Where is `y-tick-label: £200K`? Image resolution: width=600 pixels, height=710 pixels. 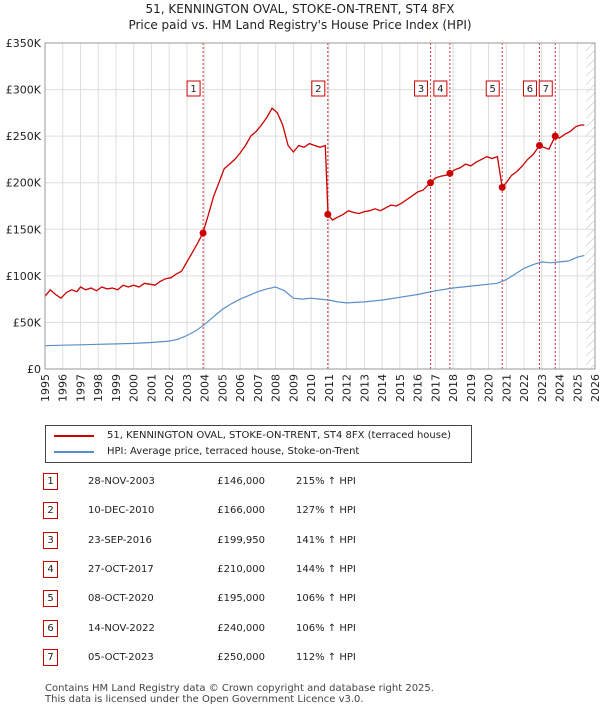 y-tick-label: £200K is located at coordinates (24, 183).